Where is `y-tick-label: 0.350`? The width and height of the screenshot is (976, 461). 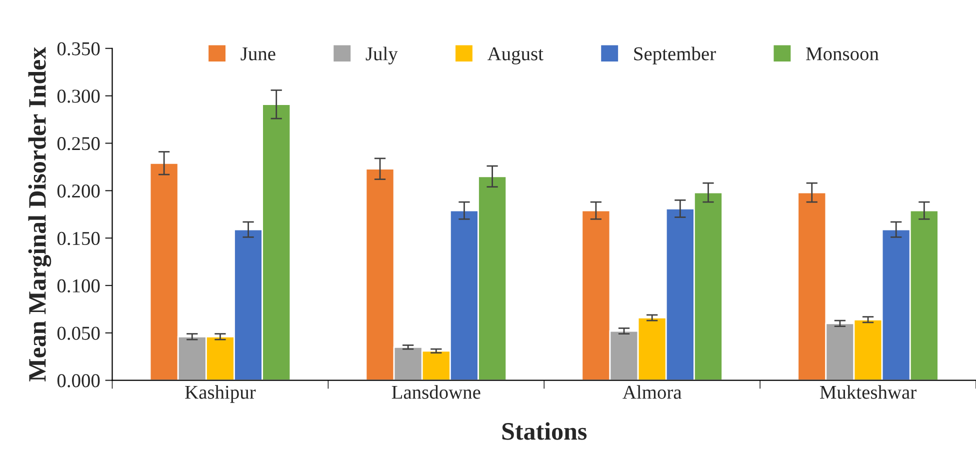
y-tick-label: 0.350 is located at coordinates (78, 49).